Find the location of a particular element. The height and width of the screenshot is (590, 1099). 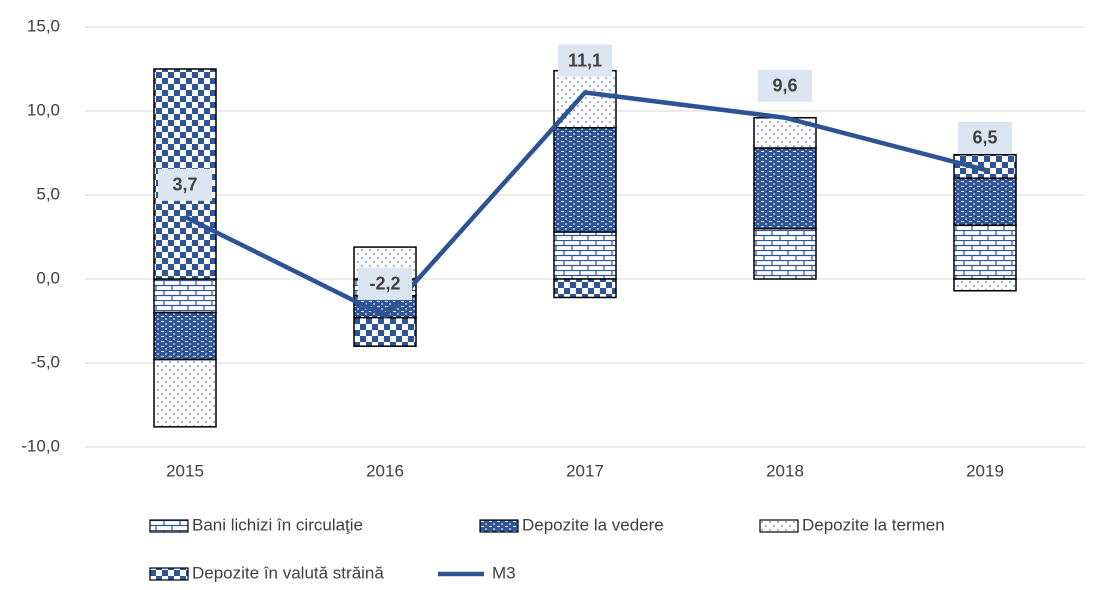

data-label: 11,1 is located at coordinates (585, 60).